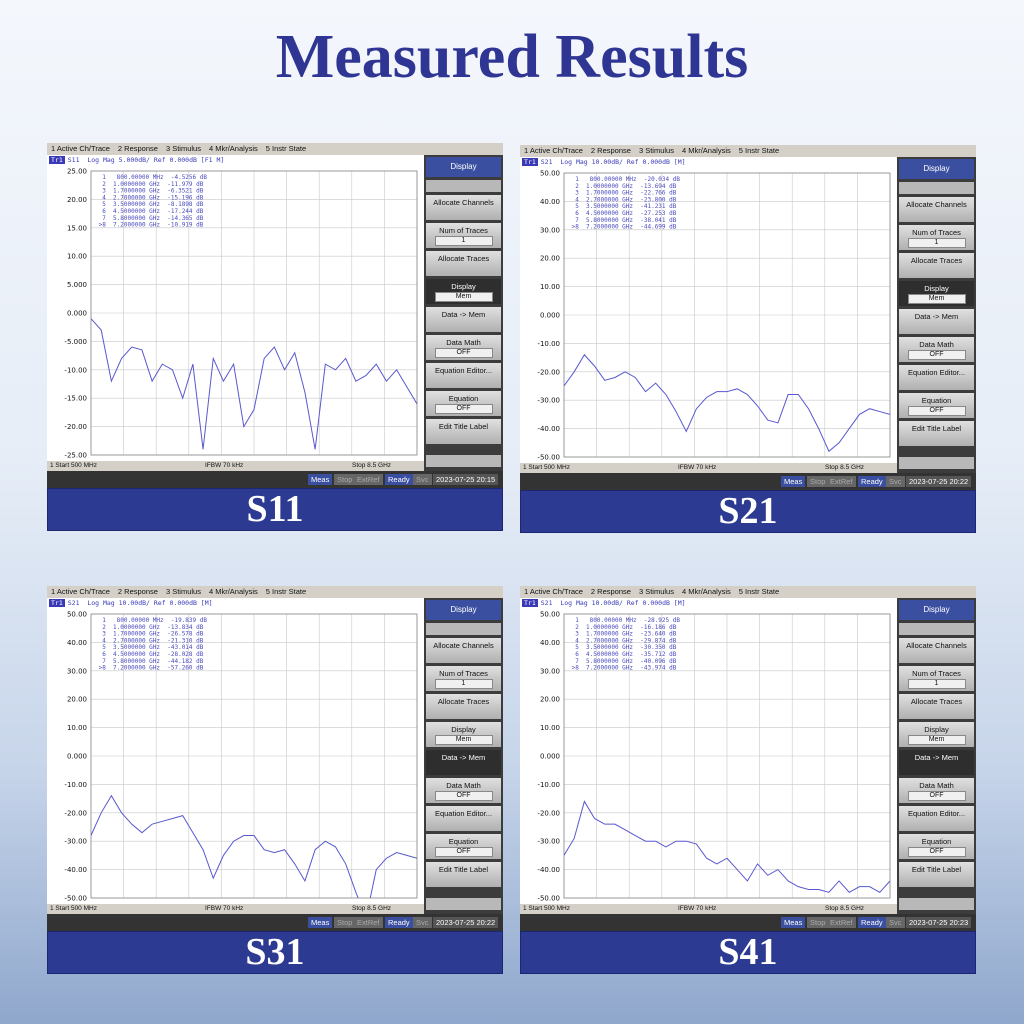 Image resolution: width=1024 pixels, height=1024 pixels. I want to click on marker-readout: 3 1.7000000 GHz -22.766 dB, so click(622, 193).